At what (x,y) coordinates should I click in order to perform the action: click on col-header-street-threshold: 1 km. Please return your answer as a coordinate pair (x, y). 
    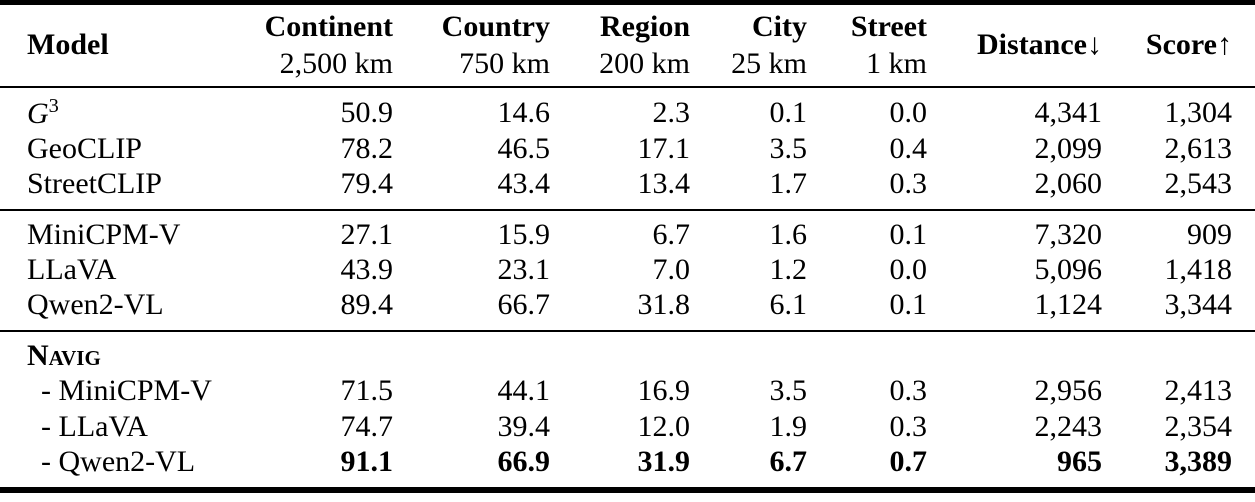
    Looking at the image, I should click on (896, 64).